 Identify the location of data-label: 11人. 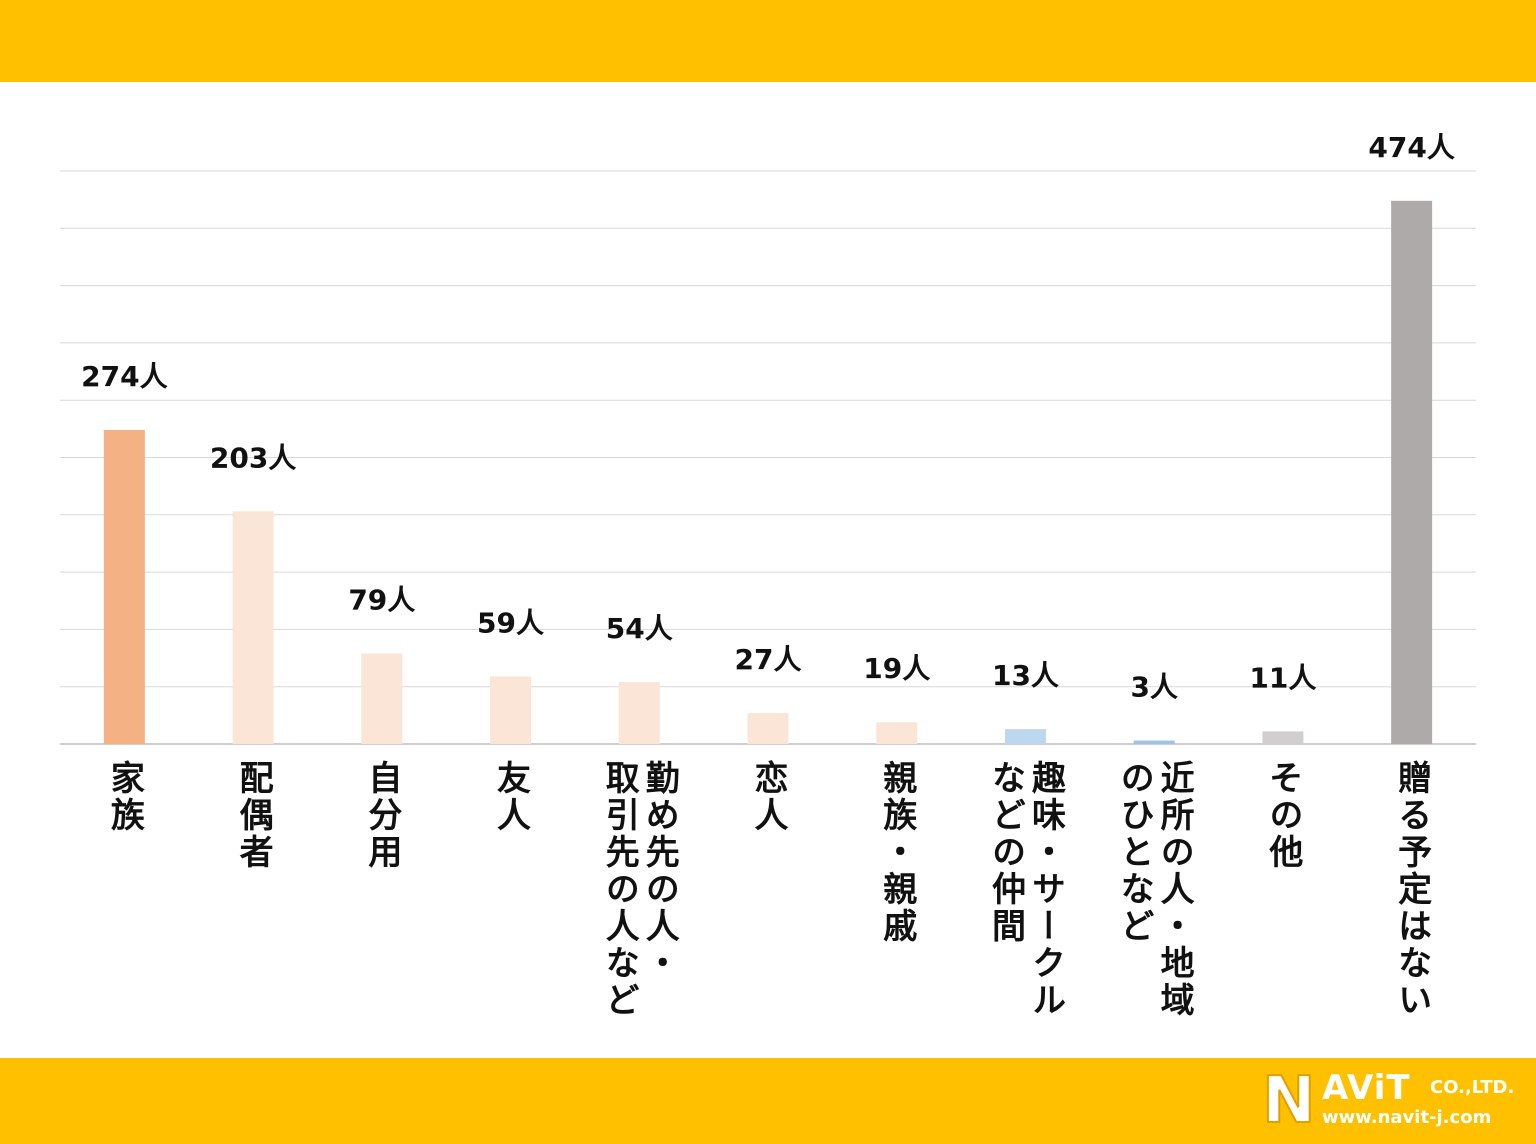
(1282, 677).